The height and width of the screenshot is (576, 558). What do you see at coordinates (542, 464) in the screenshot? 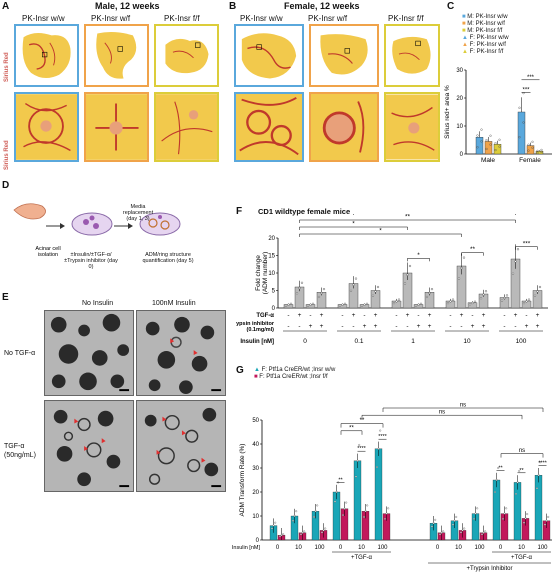
I see `sig-label: ****` at bounding box center [542, 464].